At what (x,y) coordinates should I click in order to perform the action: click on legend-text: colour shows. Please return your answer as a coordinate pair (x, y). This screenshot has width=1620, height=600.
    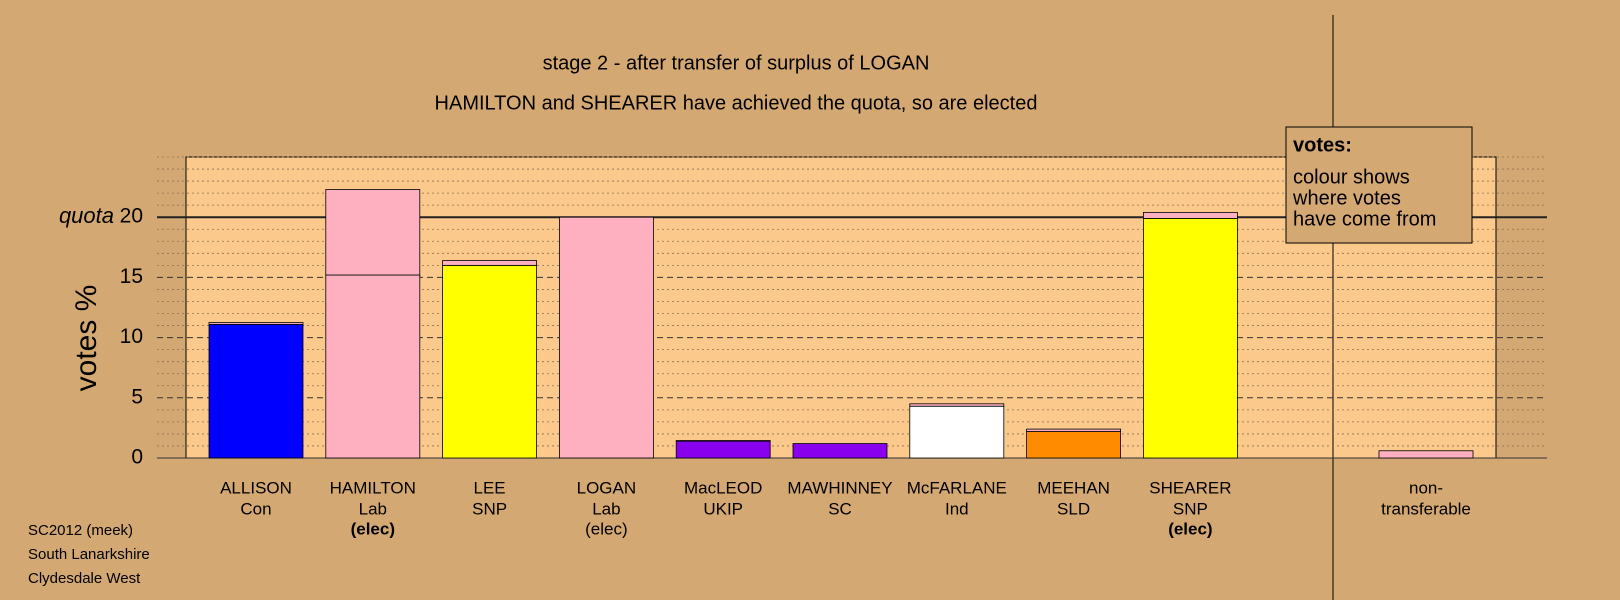
    Looking at the image, I should click on (1351, 177).